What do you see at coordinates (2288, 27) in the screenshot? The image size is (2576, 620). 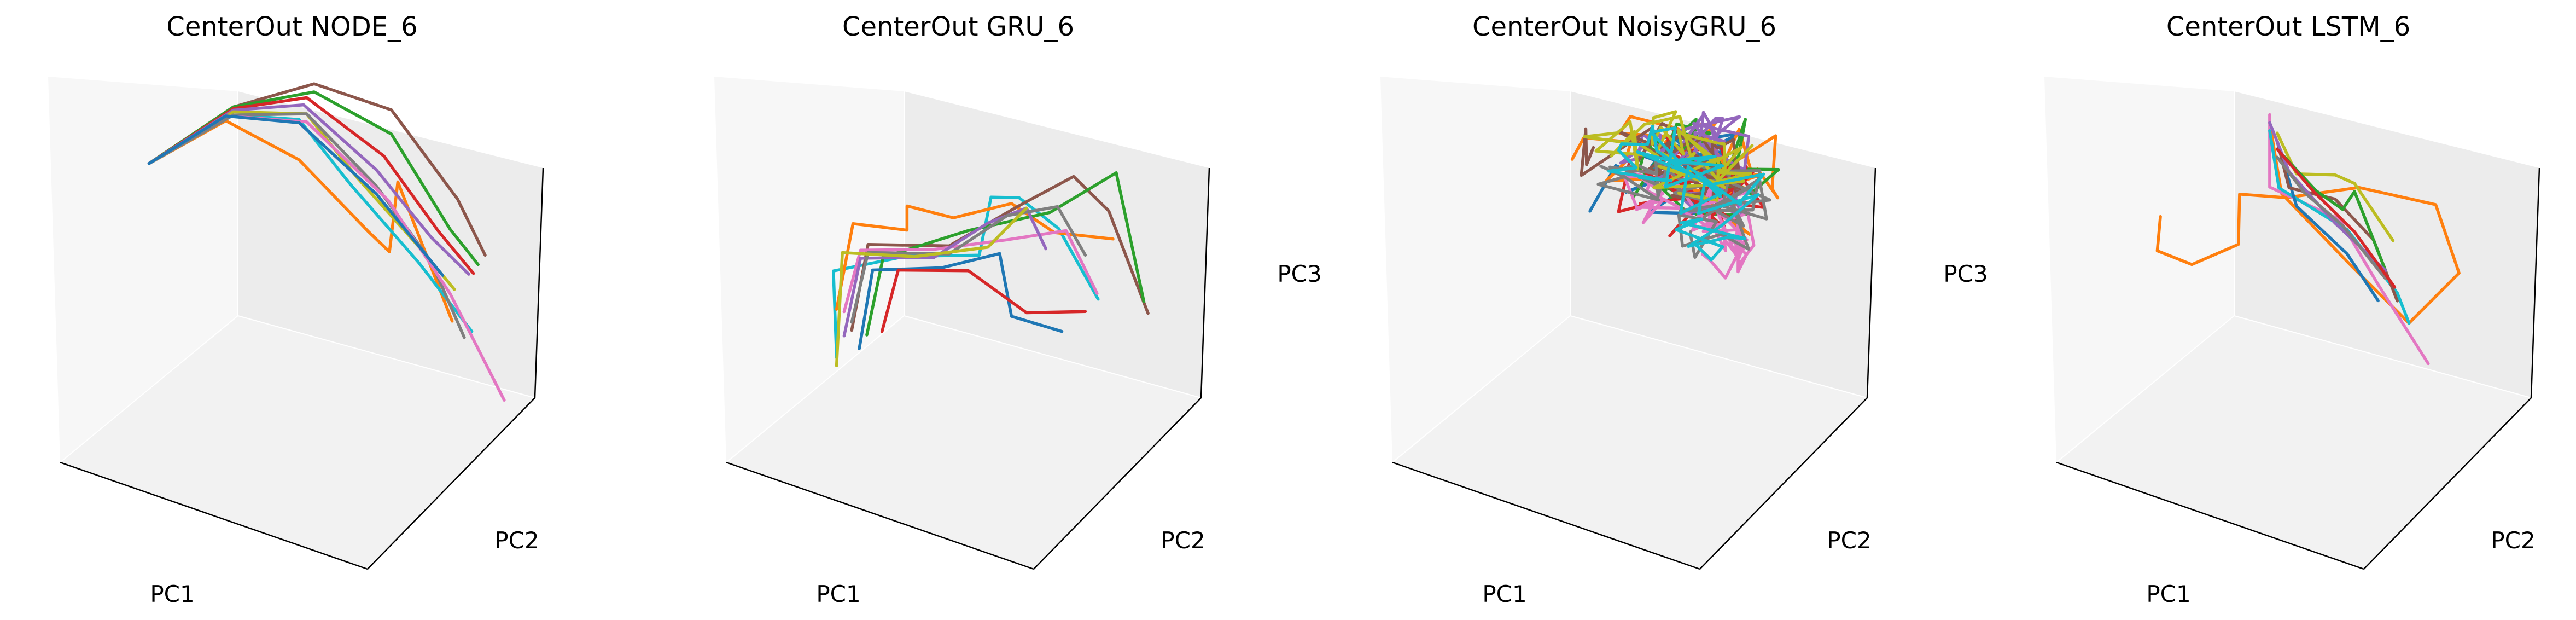 I see `chart-title: CenterOut LSTM_6` at bounding box center [2288, 27].